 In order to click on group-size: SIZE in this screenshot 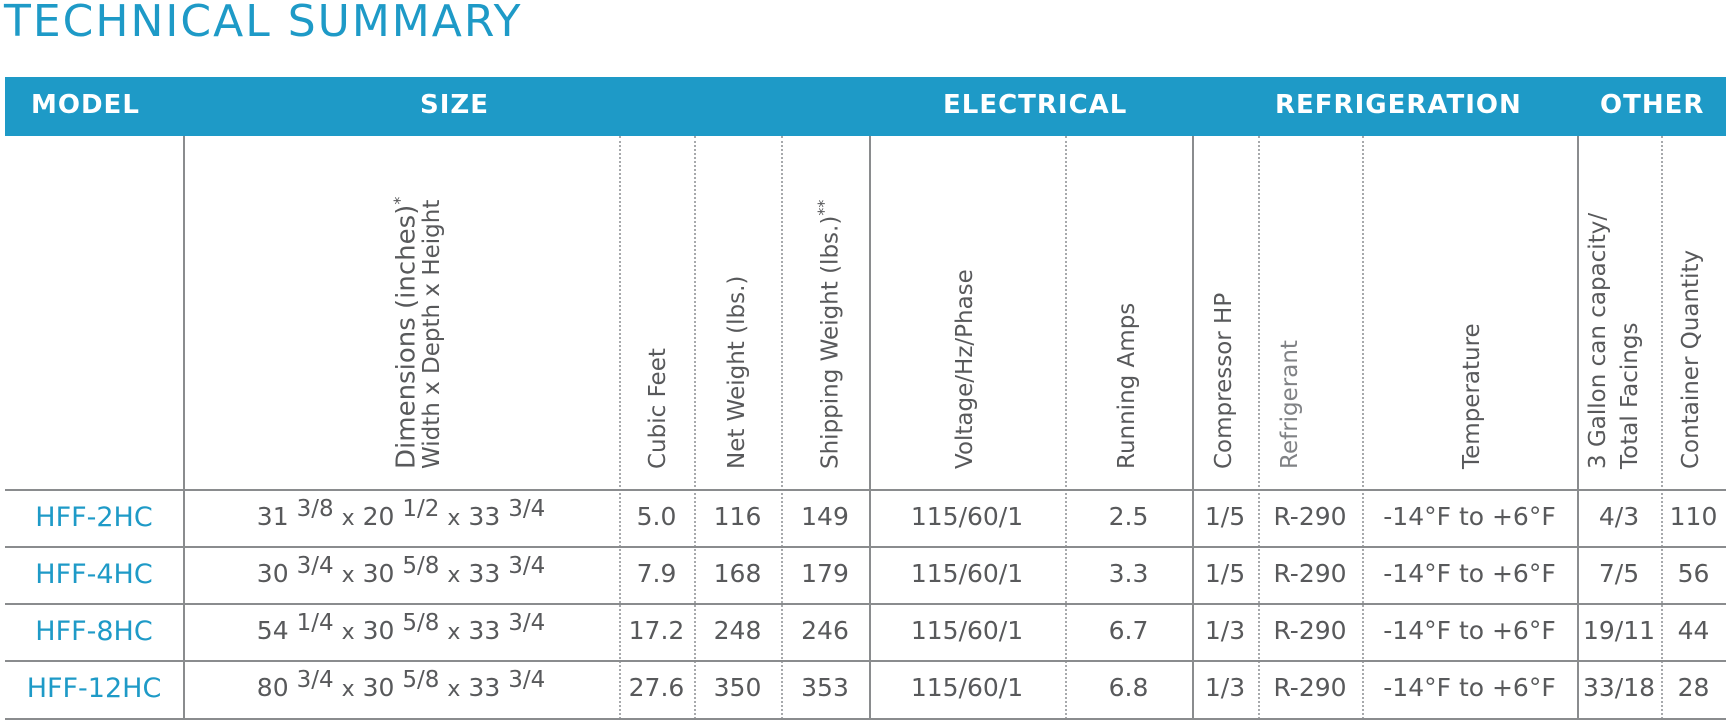, I will do `click(455, 105)`.